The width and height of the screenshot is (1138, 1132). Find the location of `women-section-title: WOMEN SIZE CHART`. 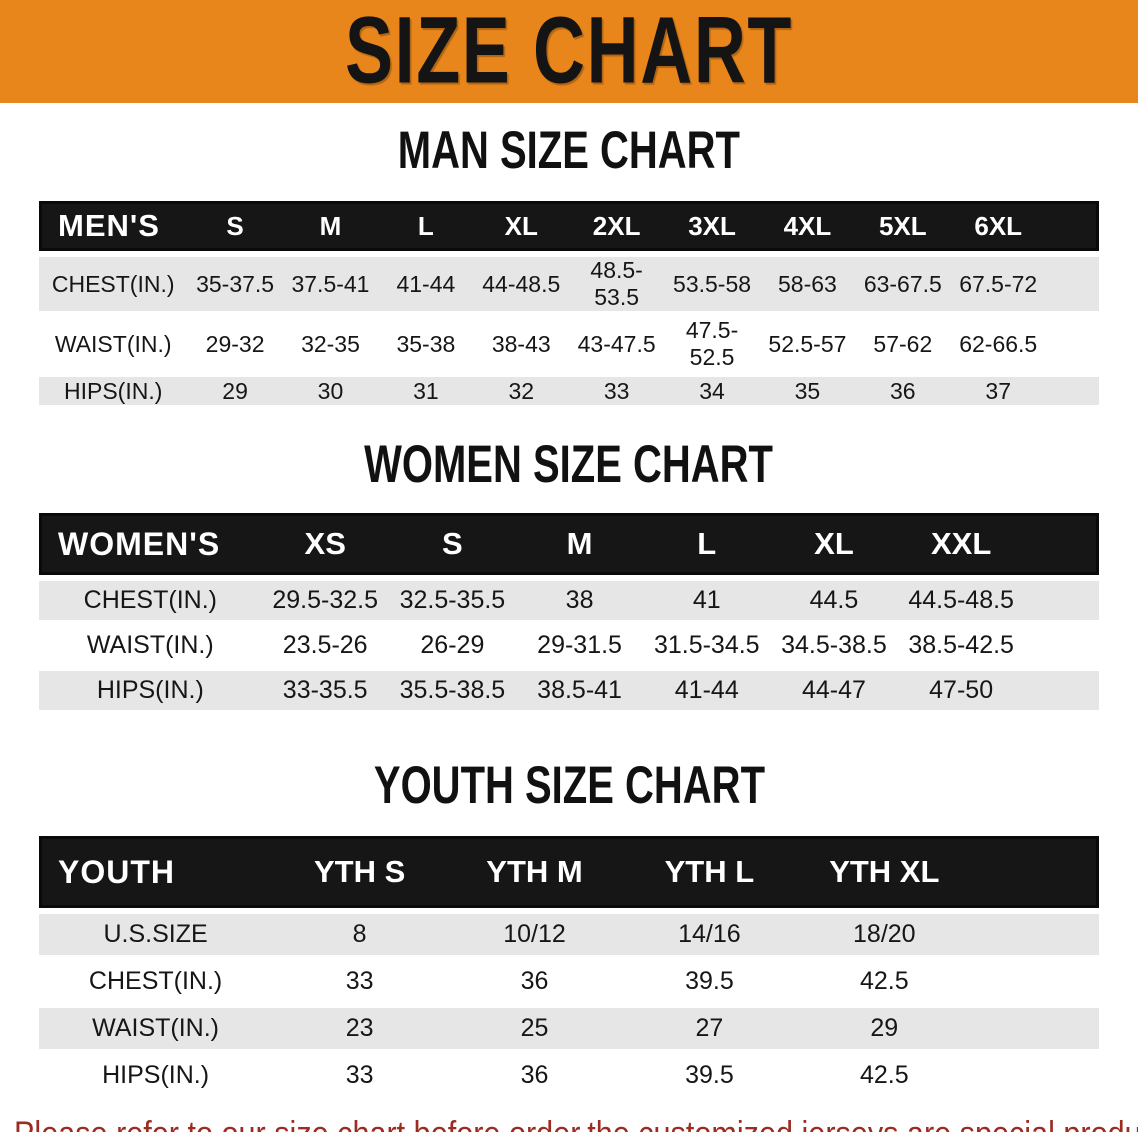

women-section-title: WOMEN SIZE CHART is located at coordinates (569, 464).